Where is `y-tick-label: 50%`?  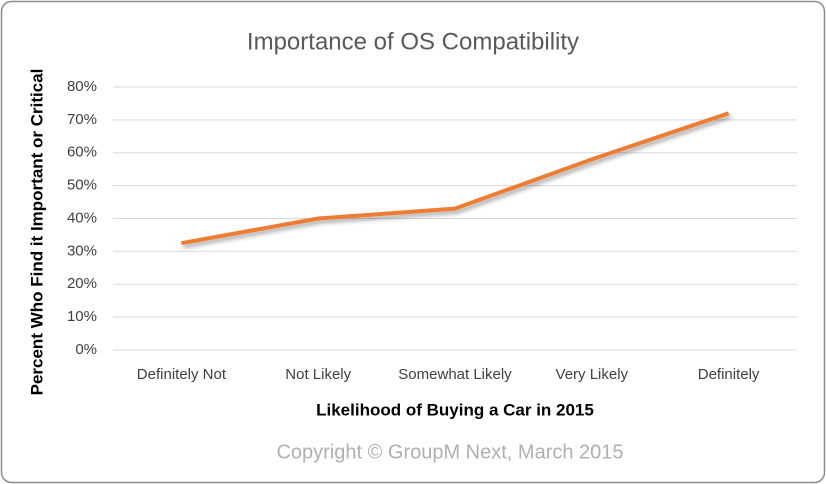
y-tick-label: 50% is located at coordinates (82, 185).